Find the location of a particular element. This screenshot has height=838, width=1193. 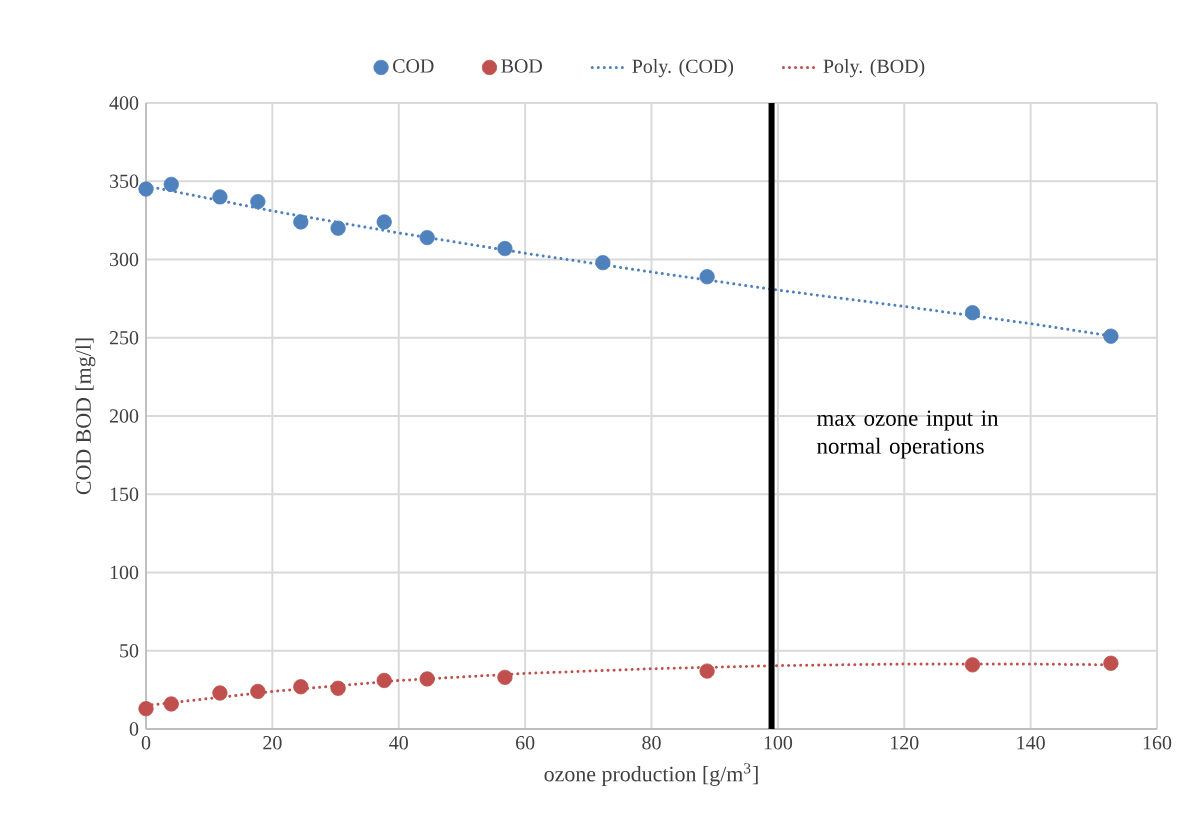

x-tick-label: 60 is located at coordinates (525, 743).